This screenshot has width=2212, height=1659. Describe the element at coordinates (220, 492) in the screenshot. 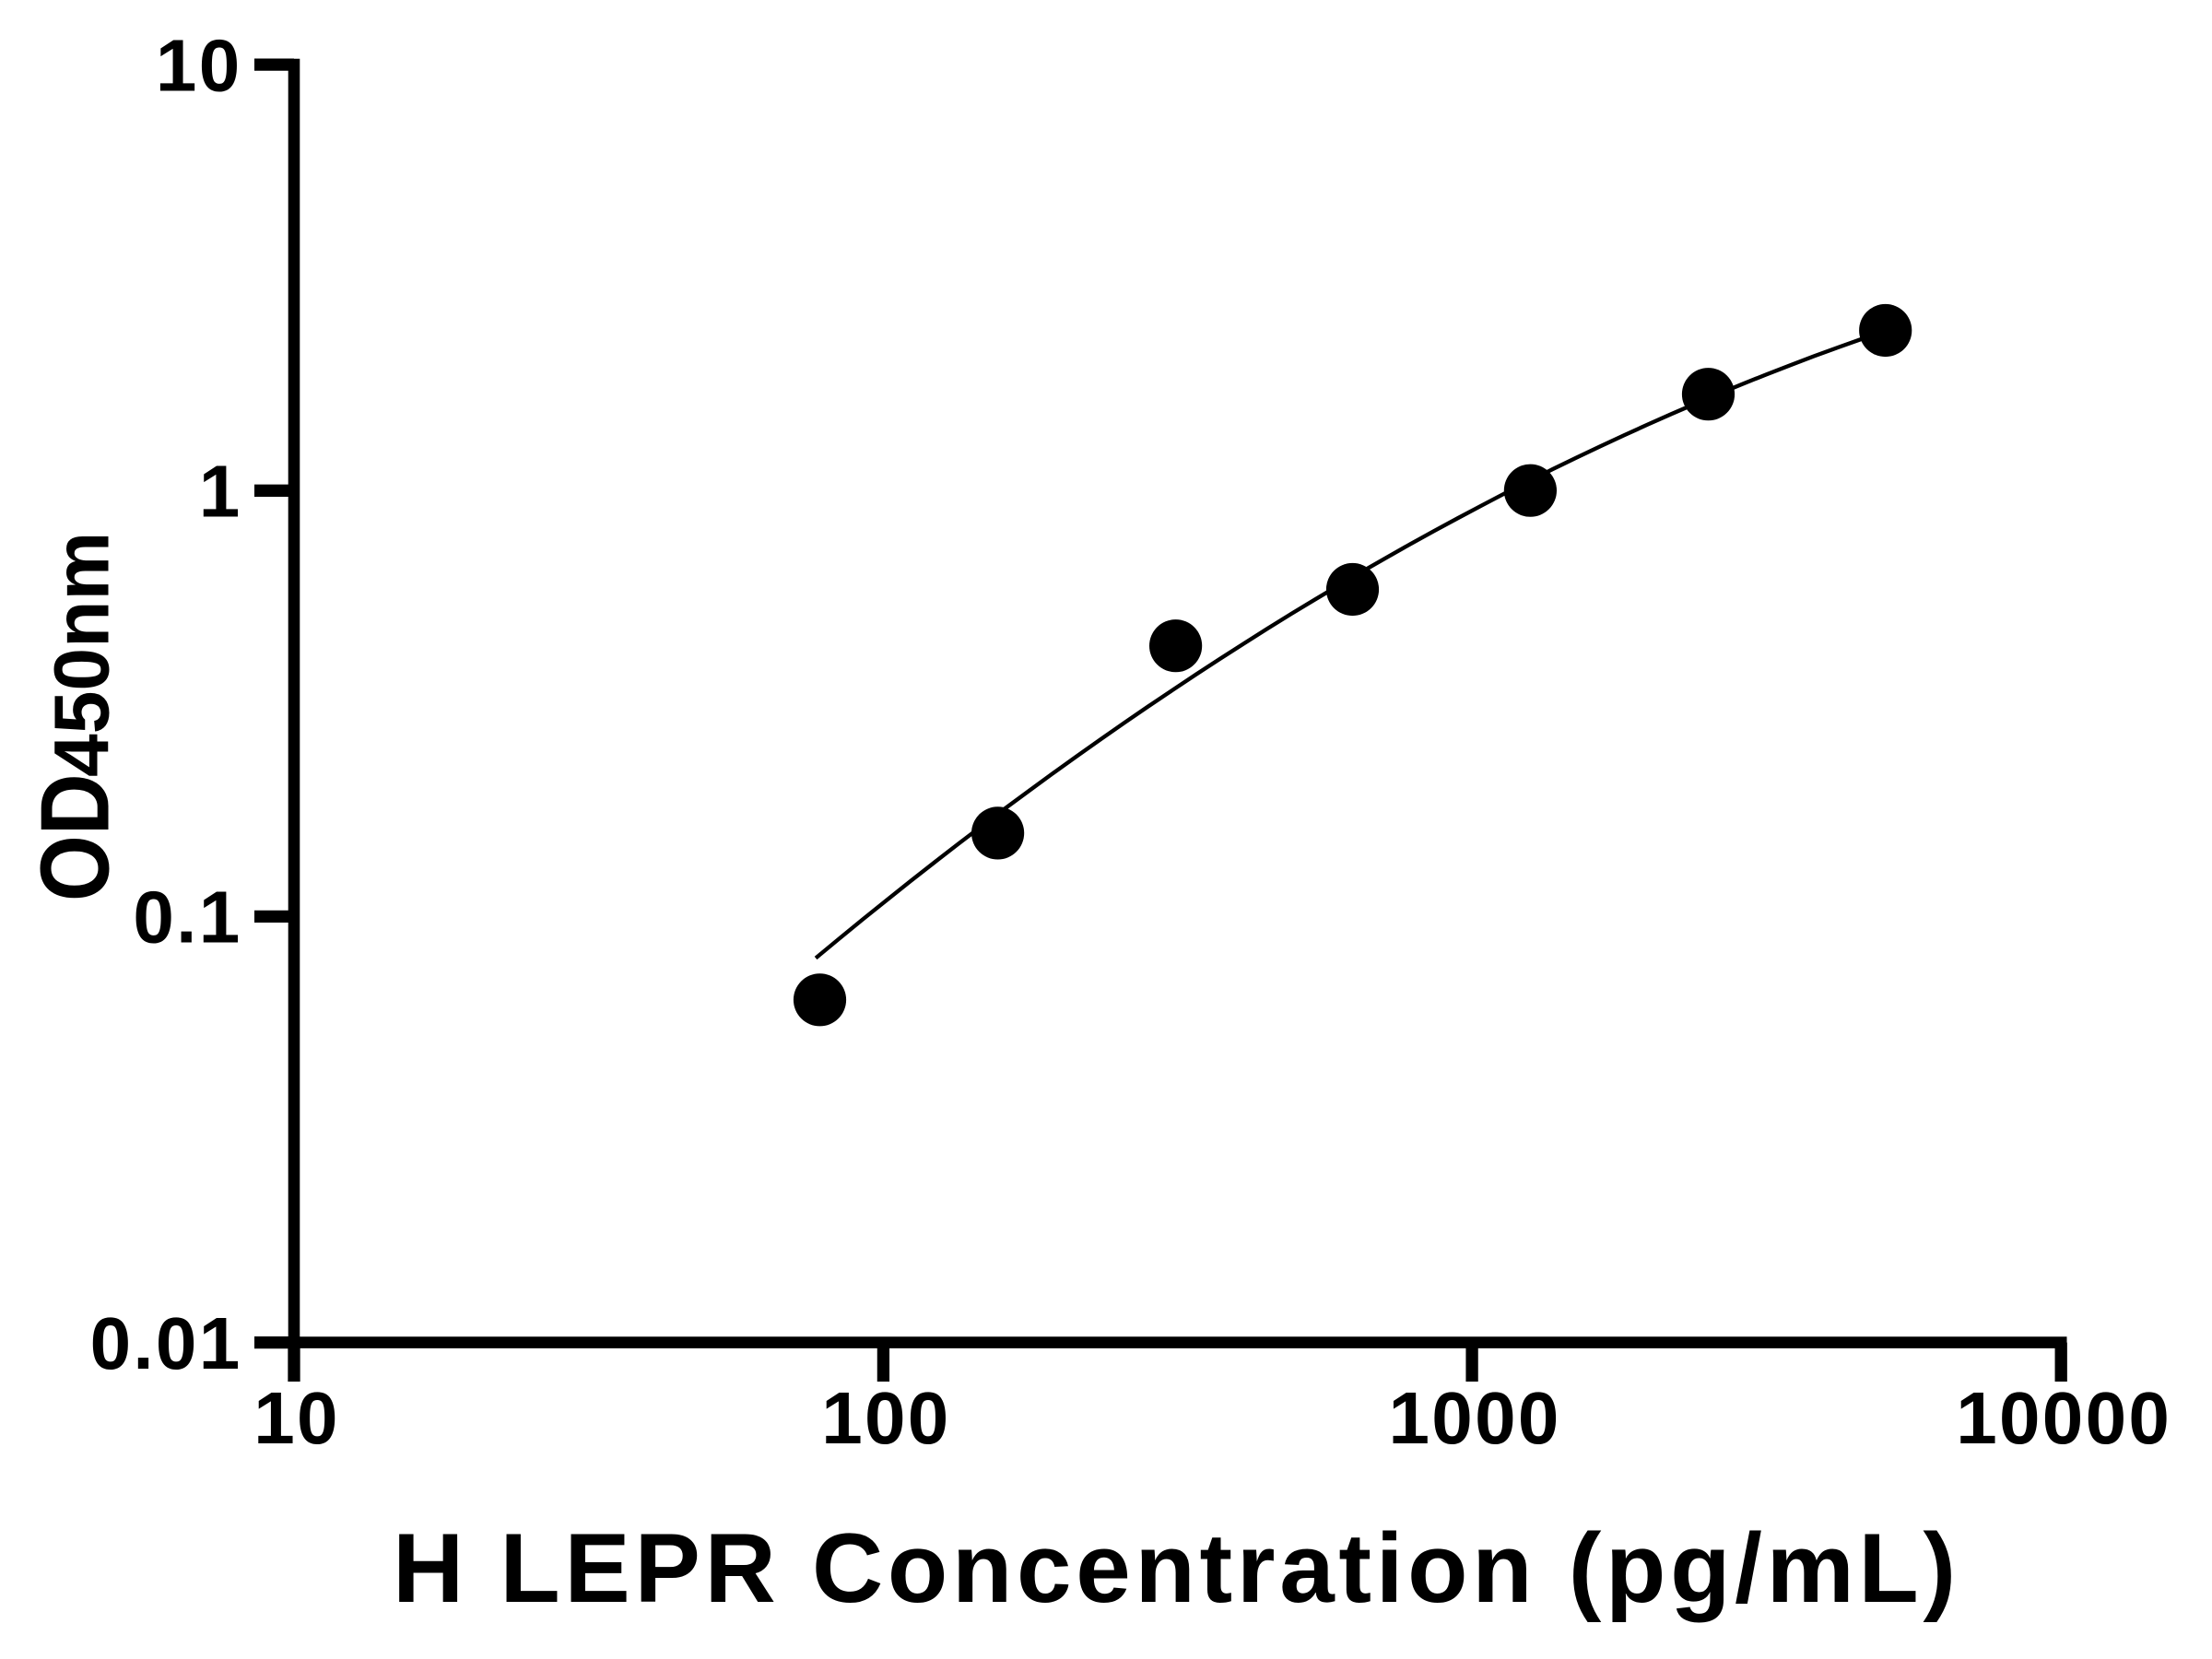

I see `svg-text: 1` at that location.